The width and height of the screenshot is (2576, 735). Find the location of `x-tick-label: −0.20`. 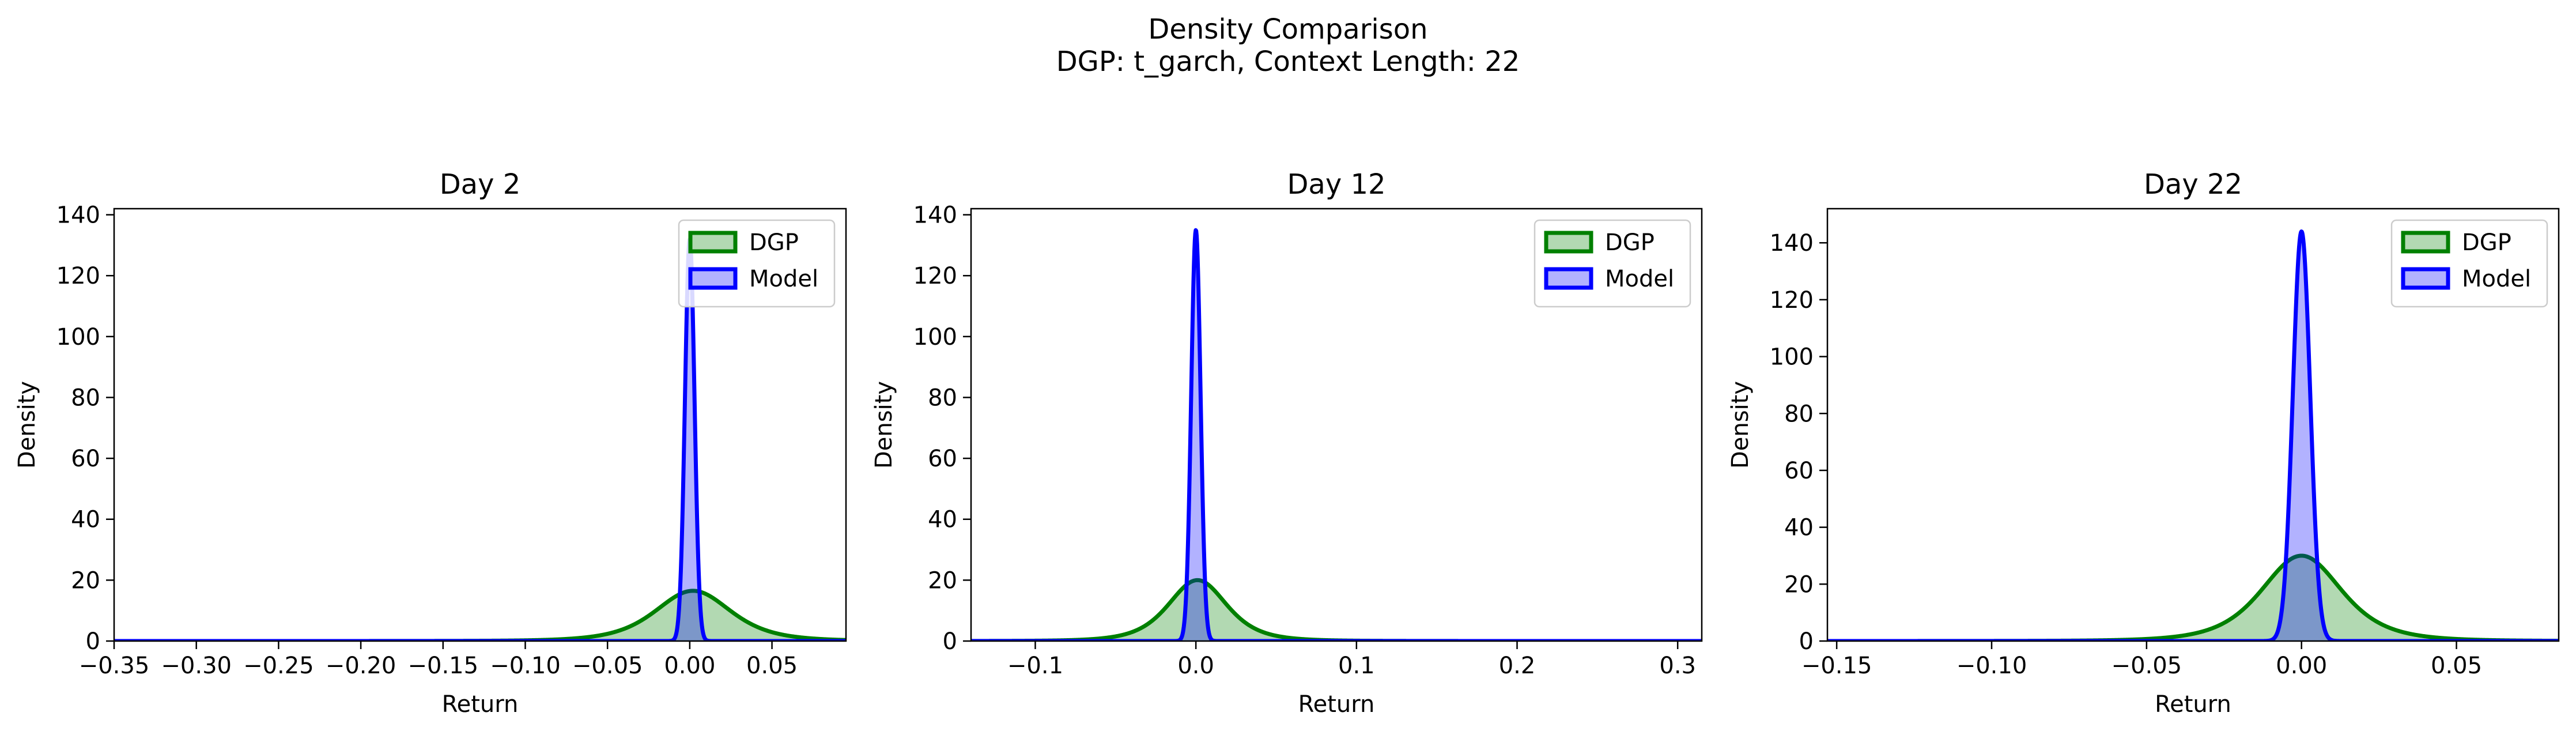

x-tick-label: −0.20 is located at coordinates (361, 666).